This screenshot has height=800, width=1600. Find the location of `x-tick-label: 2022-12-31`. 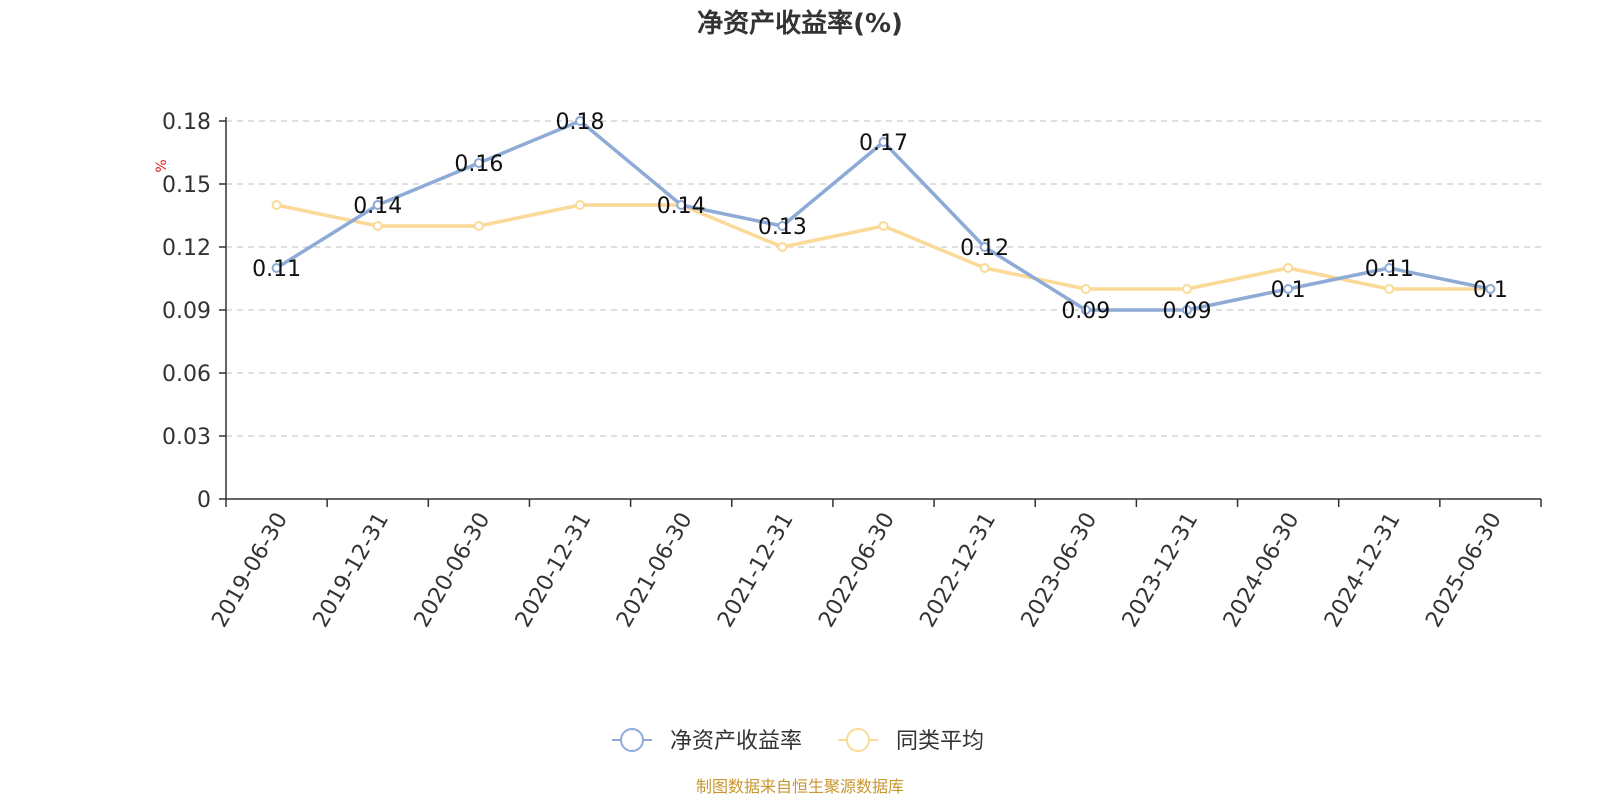

x-tick-label: 2022-12-31 is located at coordinates (958, 569).